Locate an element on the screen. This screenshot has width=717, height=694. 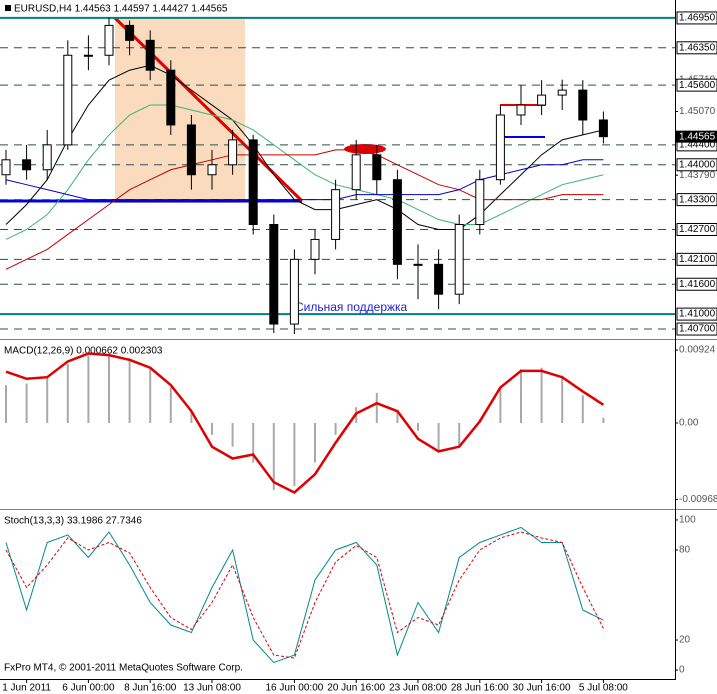
y-tick-label: 20 is located at coordinates (685, 640).